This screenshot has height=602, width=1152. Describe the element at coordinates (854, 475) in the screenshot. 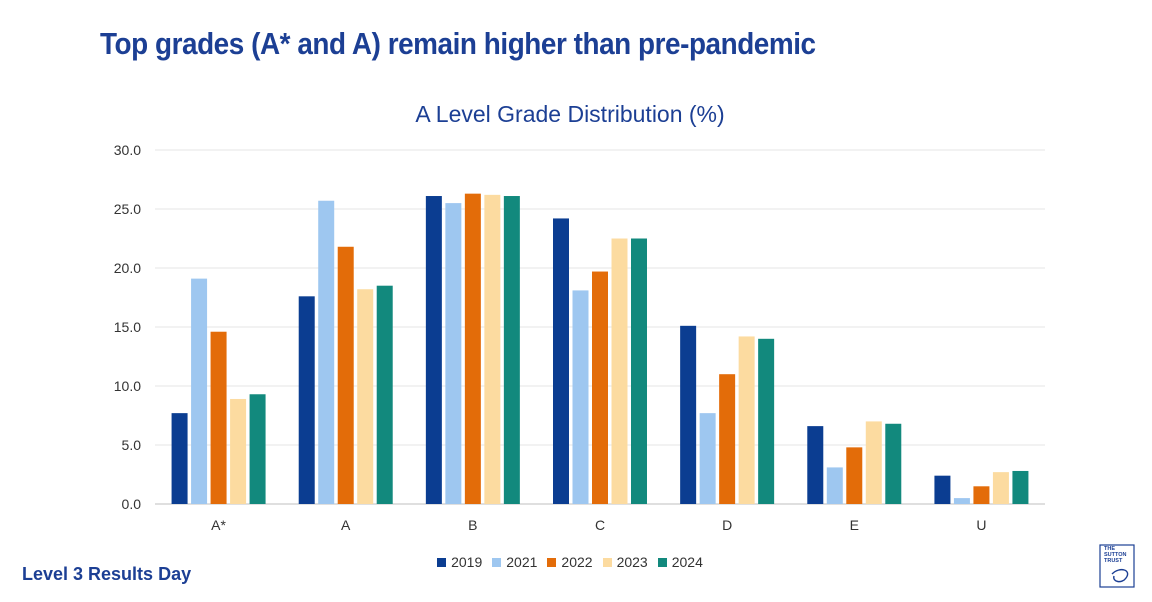

I see `bar-E-2022` at that location.